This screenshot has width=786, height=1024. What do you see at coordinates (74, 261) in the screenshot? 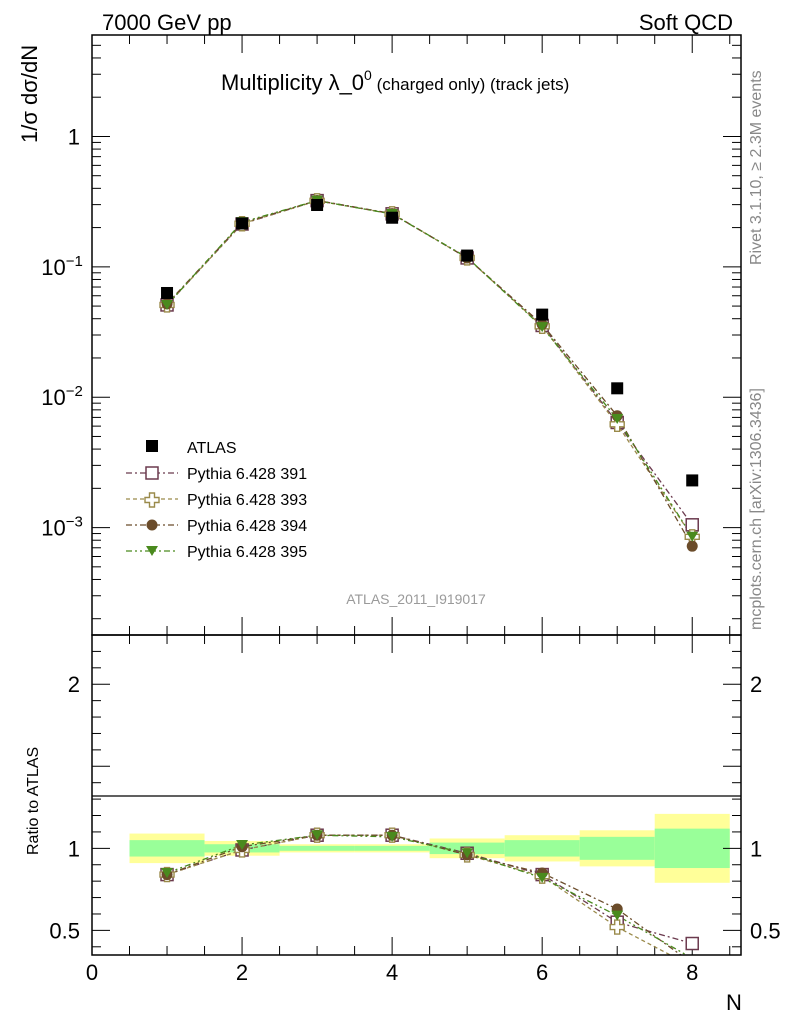
I see `main-ytick-exp: −1` at bounding box center [74, 261].